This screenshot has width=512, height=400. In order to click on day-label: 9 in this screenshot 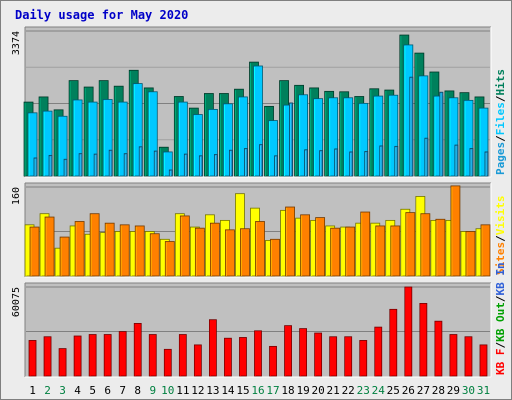, I will do `click(152, 390)`.